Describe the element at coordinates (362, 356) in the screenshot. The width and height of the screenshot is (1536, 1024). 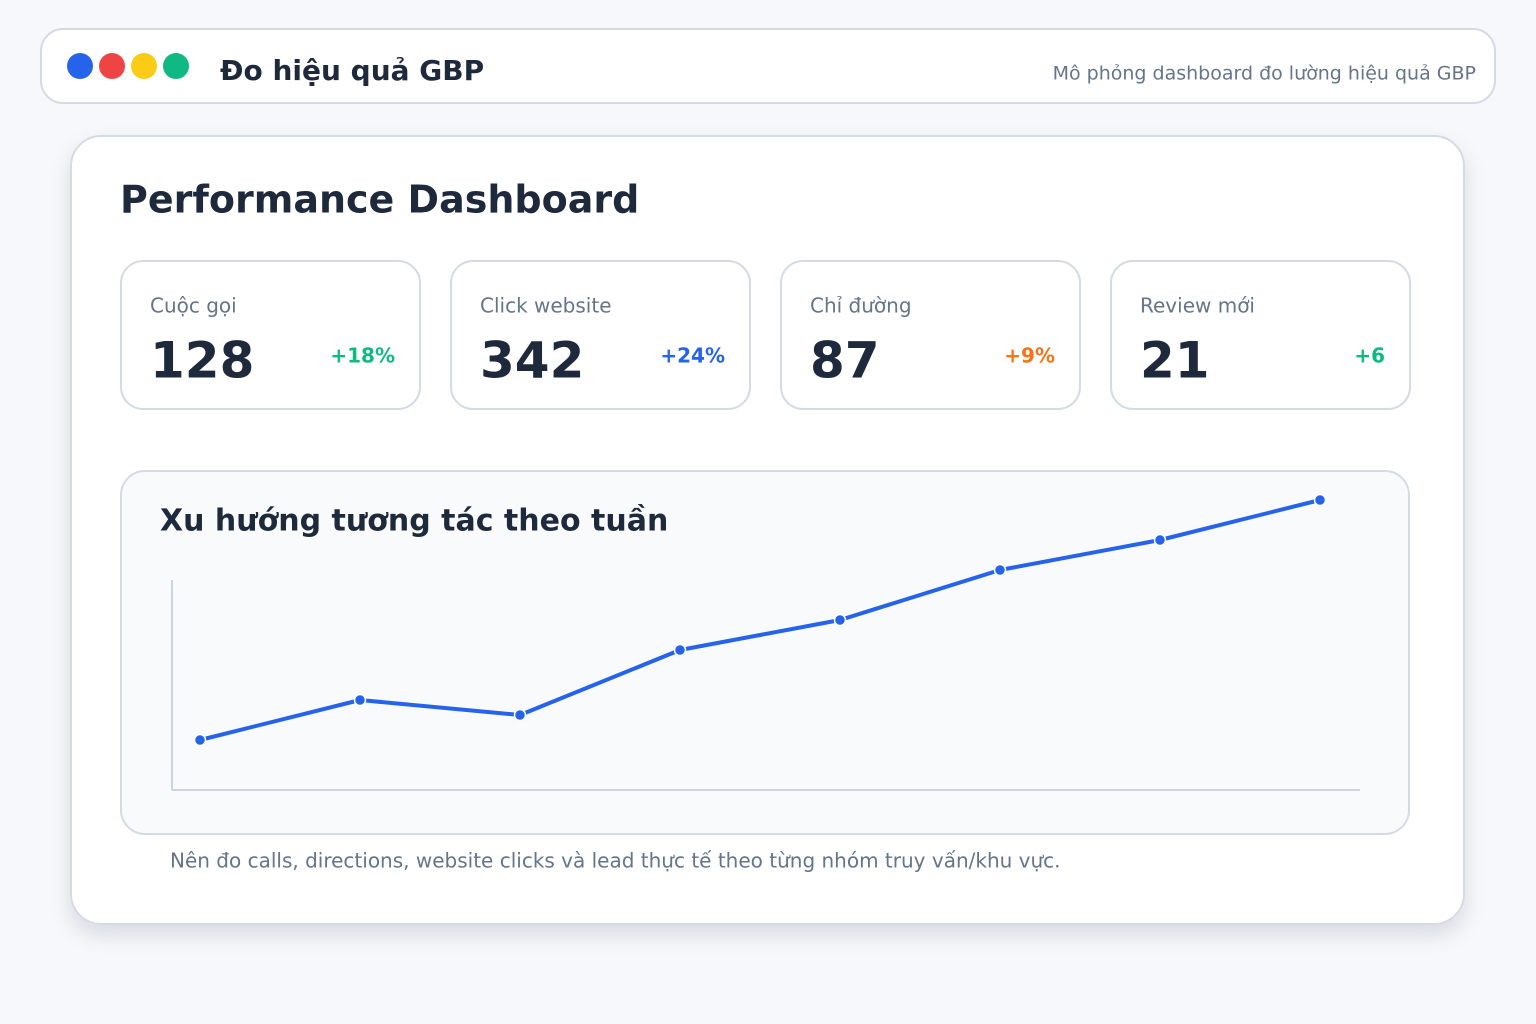
I see `metric-change: +18%` at that location.